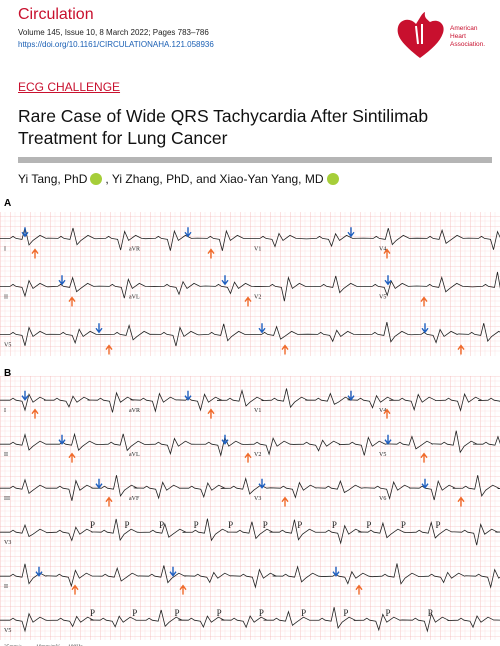 This screenshot has width=500, height=646. Describe the element at coordinates (464, 28) in the screenshot. I see `logo-text: American` at that location.